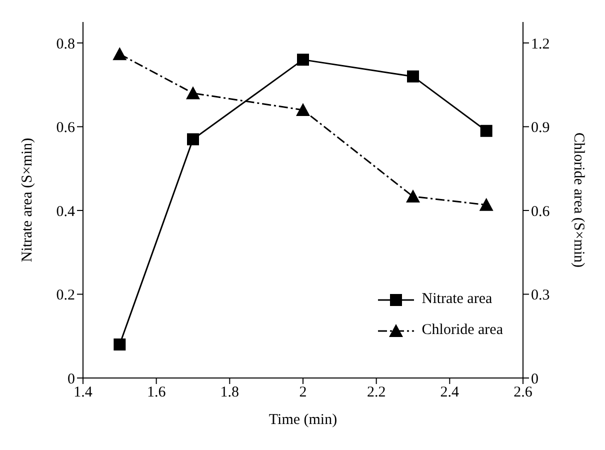 Image resolution: width=605 pixels, height=450 pixels. Describe the element at coordinates (83, 392) in the screenshot. I see `x-tick-label: 1.4` at that location.